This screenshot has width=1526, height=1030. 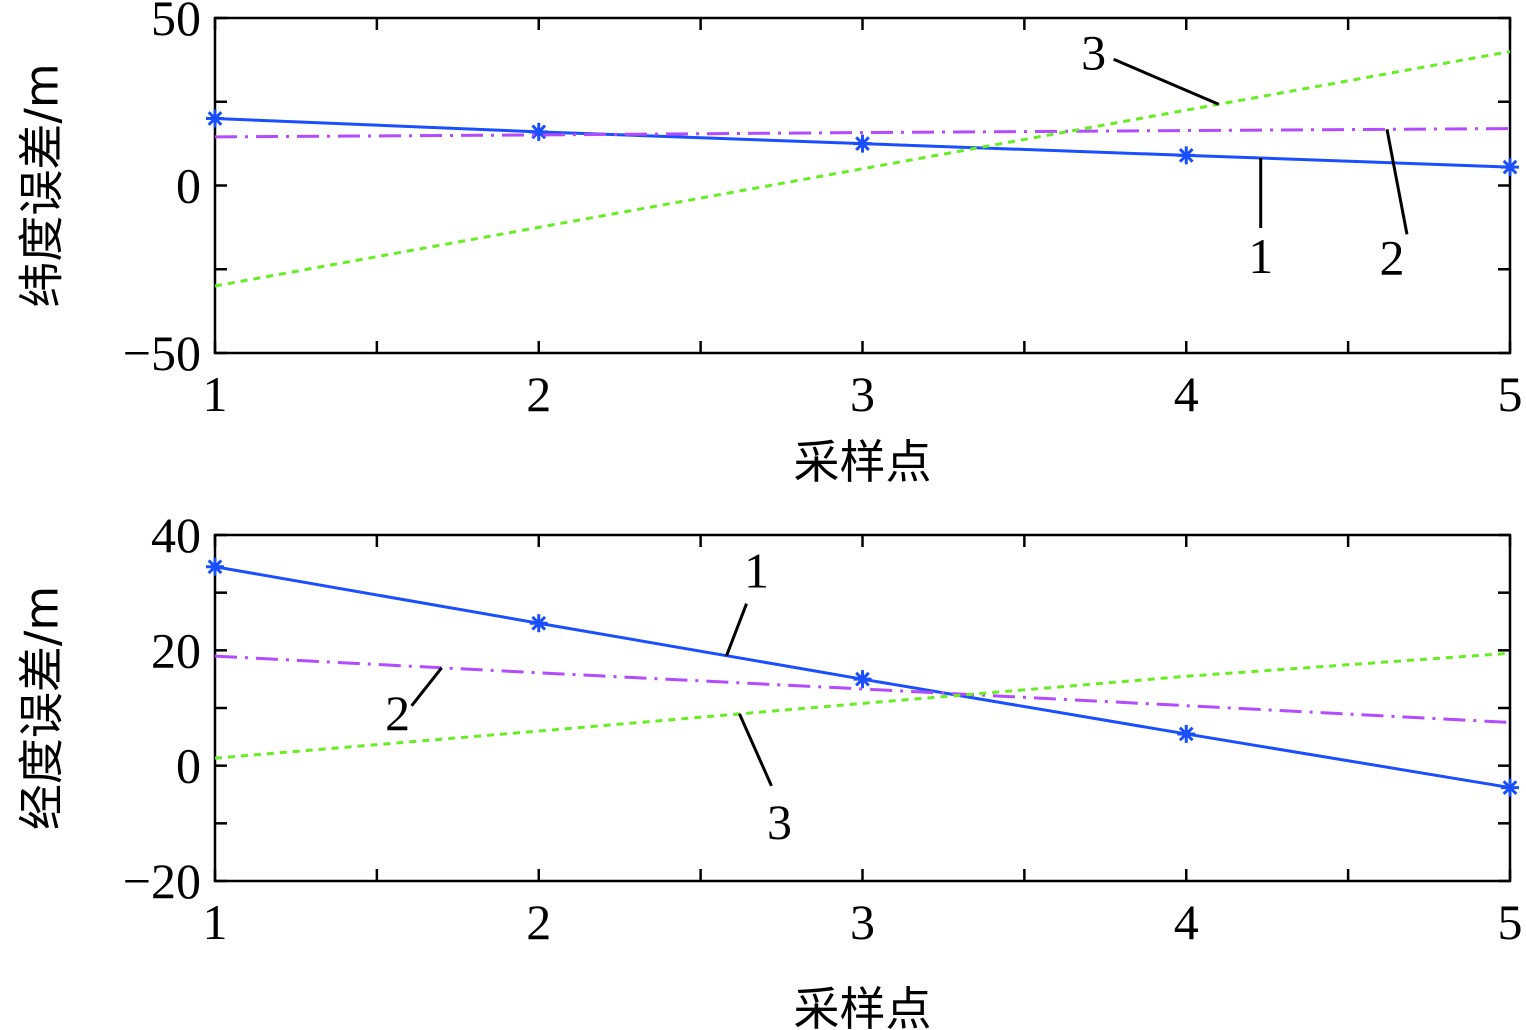 I want to click on series-3-line, so click(x=862, y=705).